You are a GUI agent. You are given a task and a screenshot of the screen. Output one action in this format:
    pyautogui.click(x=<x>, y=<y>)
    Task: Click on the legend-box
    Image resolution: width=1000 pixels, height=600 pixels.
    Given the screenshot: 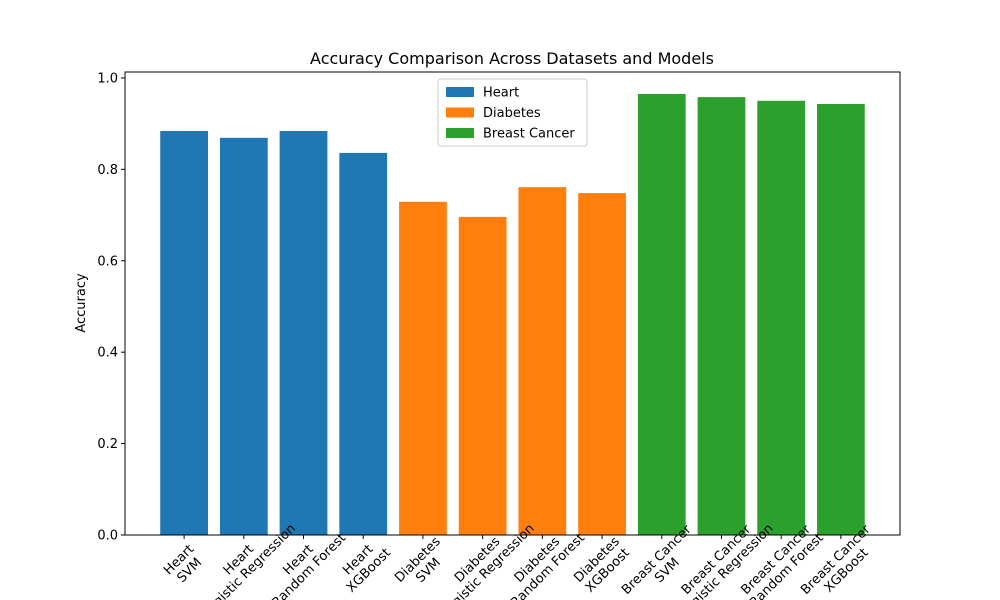 What is the action you would take?
    pyautogui.click(x=512, y=112)
    